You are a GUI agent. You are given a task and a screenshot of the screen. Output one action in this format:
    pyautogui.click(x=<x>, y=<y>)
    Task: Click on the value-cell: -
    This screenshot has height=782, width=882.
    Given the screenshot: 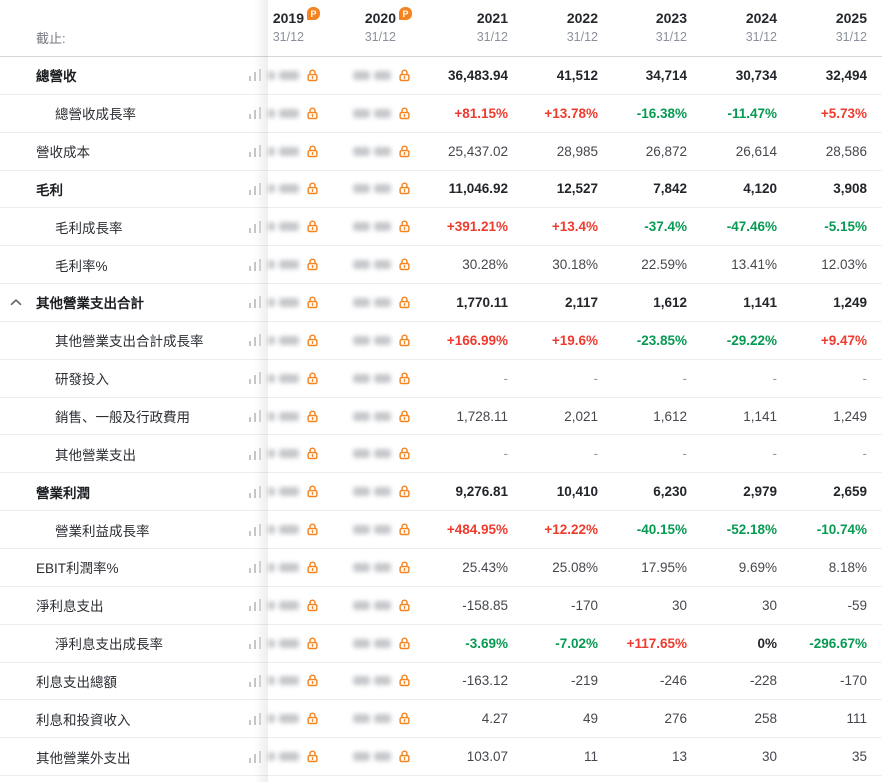 What is the action you would take?
    pyautogui.click(x=775, y=378)
    